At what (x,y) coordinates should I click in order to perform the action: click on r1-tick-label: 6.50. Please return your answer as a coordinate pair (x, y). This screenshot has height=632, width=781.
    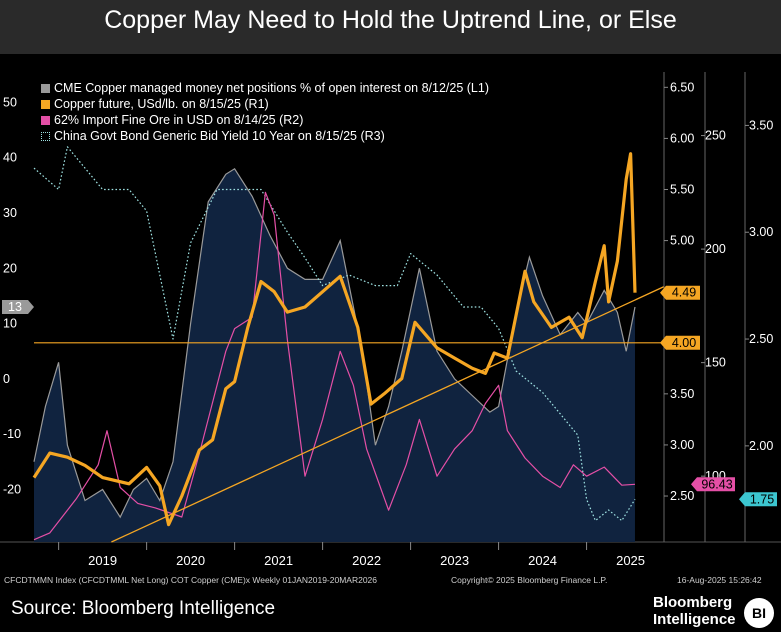
    Looking at the image, I should click on (682, 87).